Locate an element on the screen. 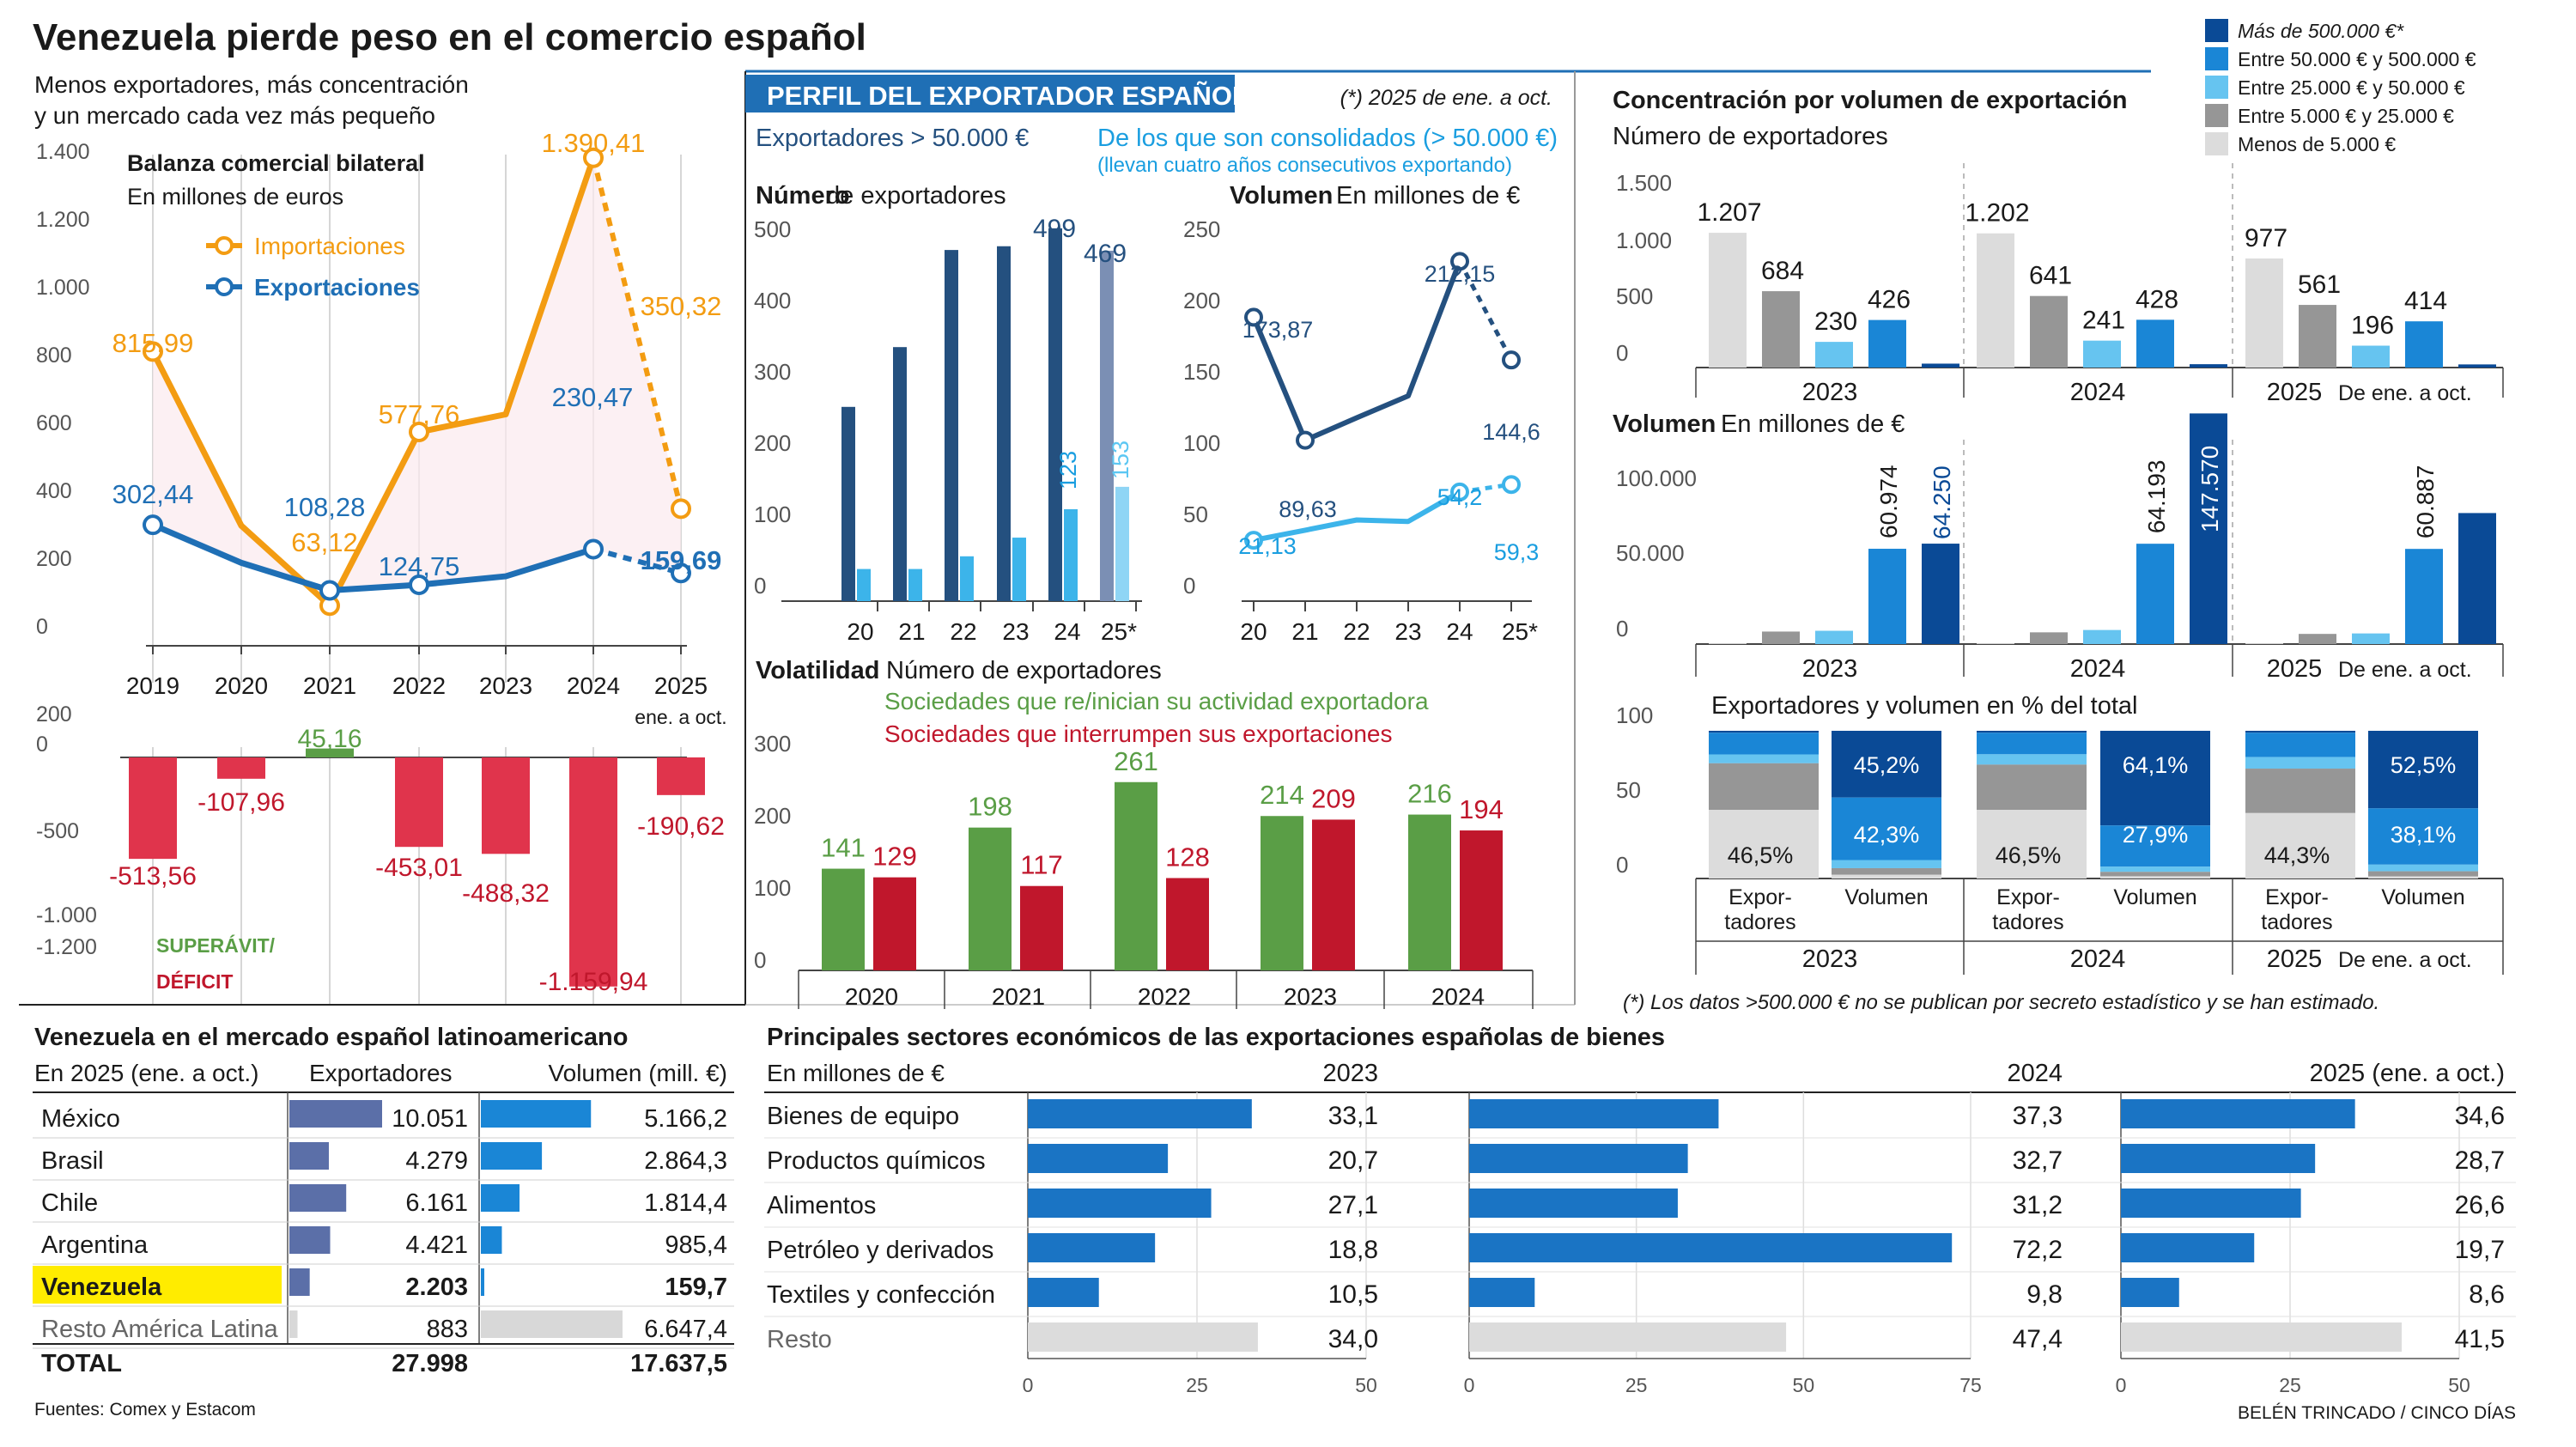  y-tick: 100 is located at coordinates (1634, 715).